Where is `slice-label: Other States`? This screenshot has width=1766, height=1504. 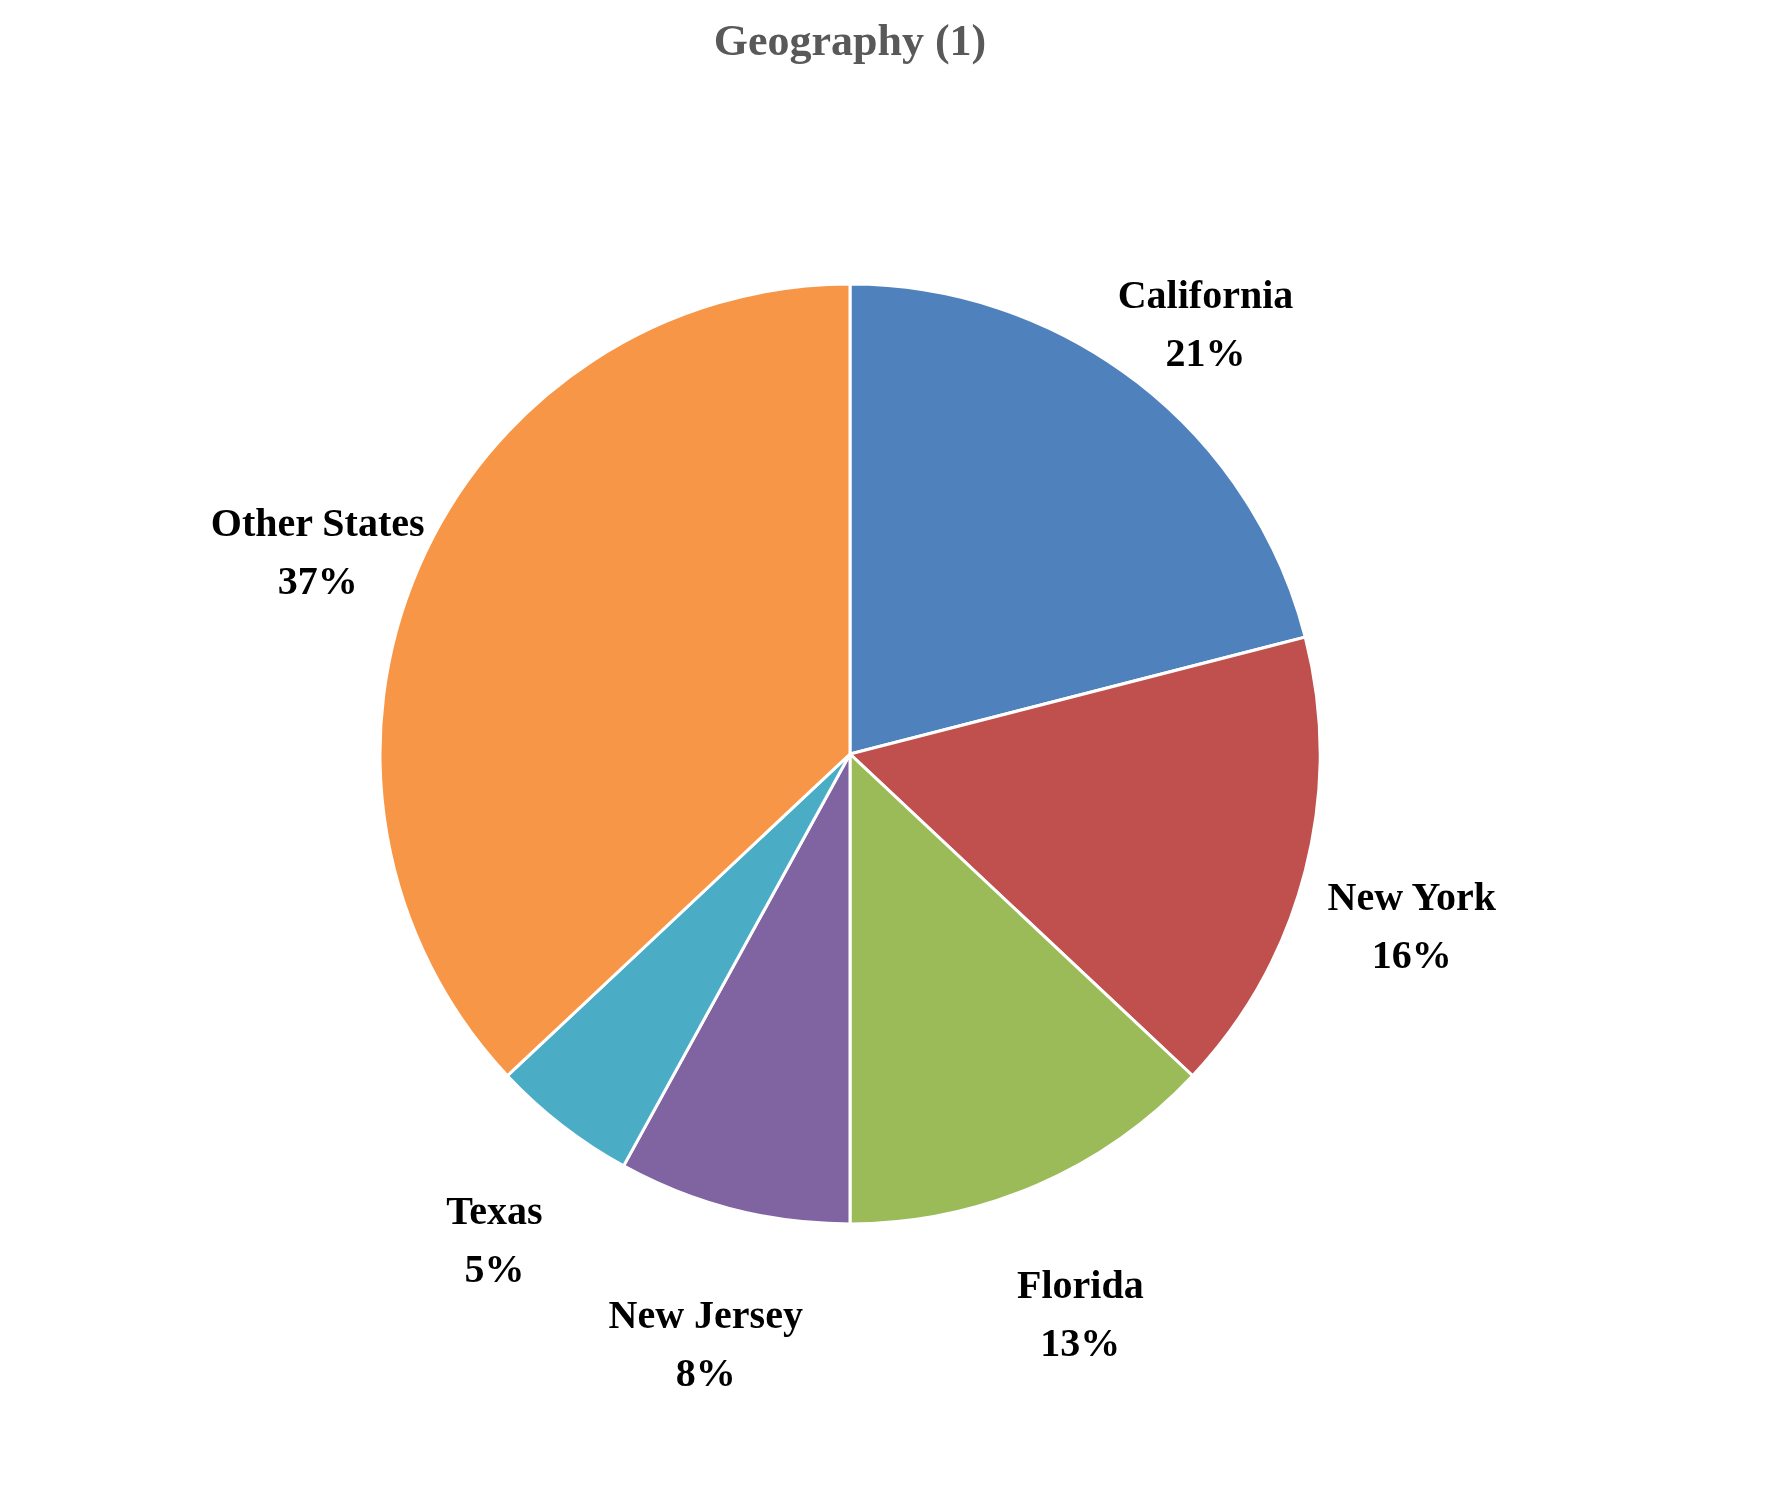
slice-label: Other States is located at coordinates (317, 522).